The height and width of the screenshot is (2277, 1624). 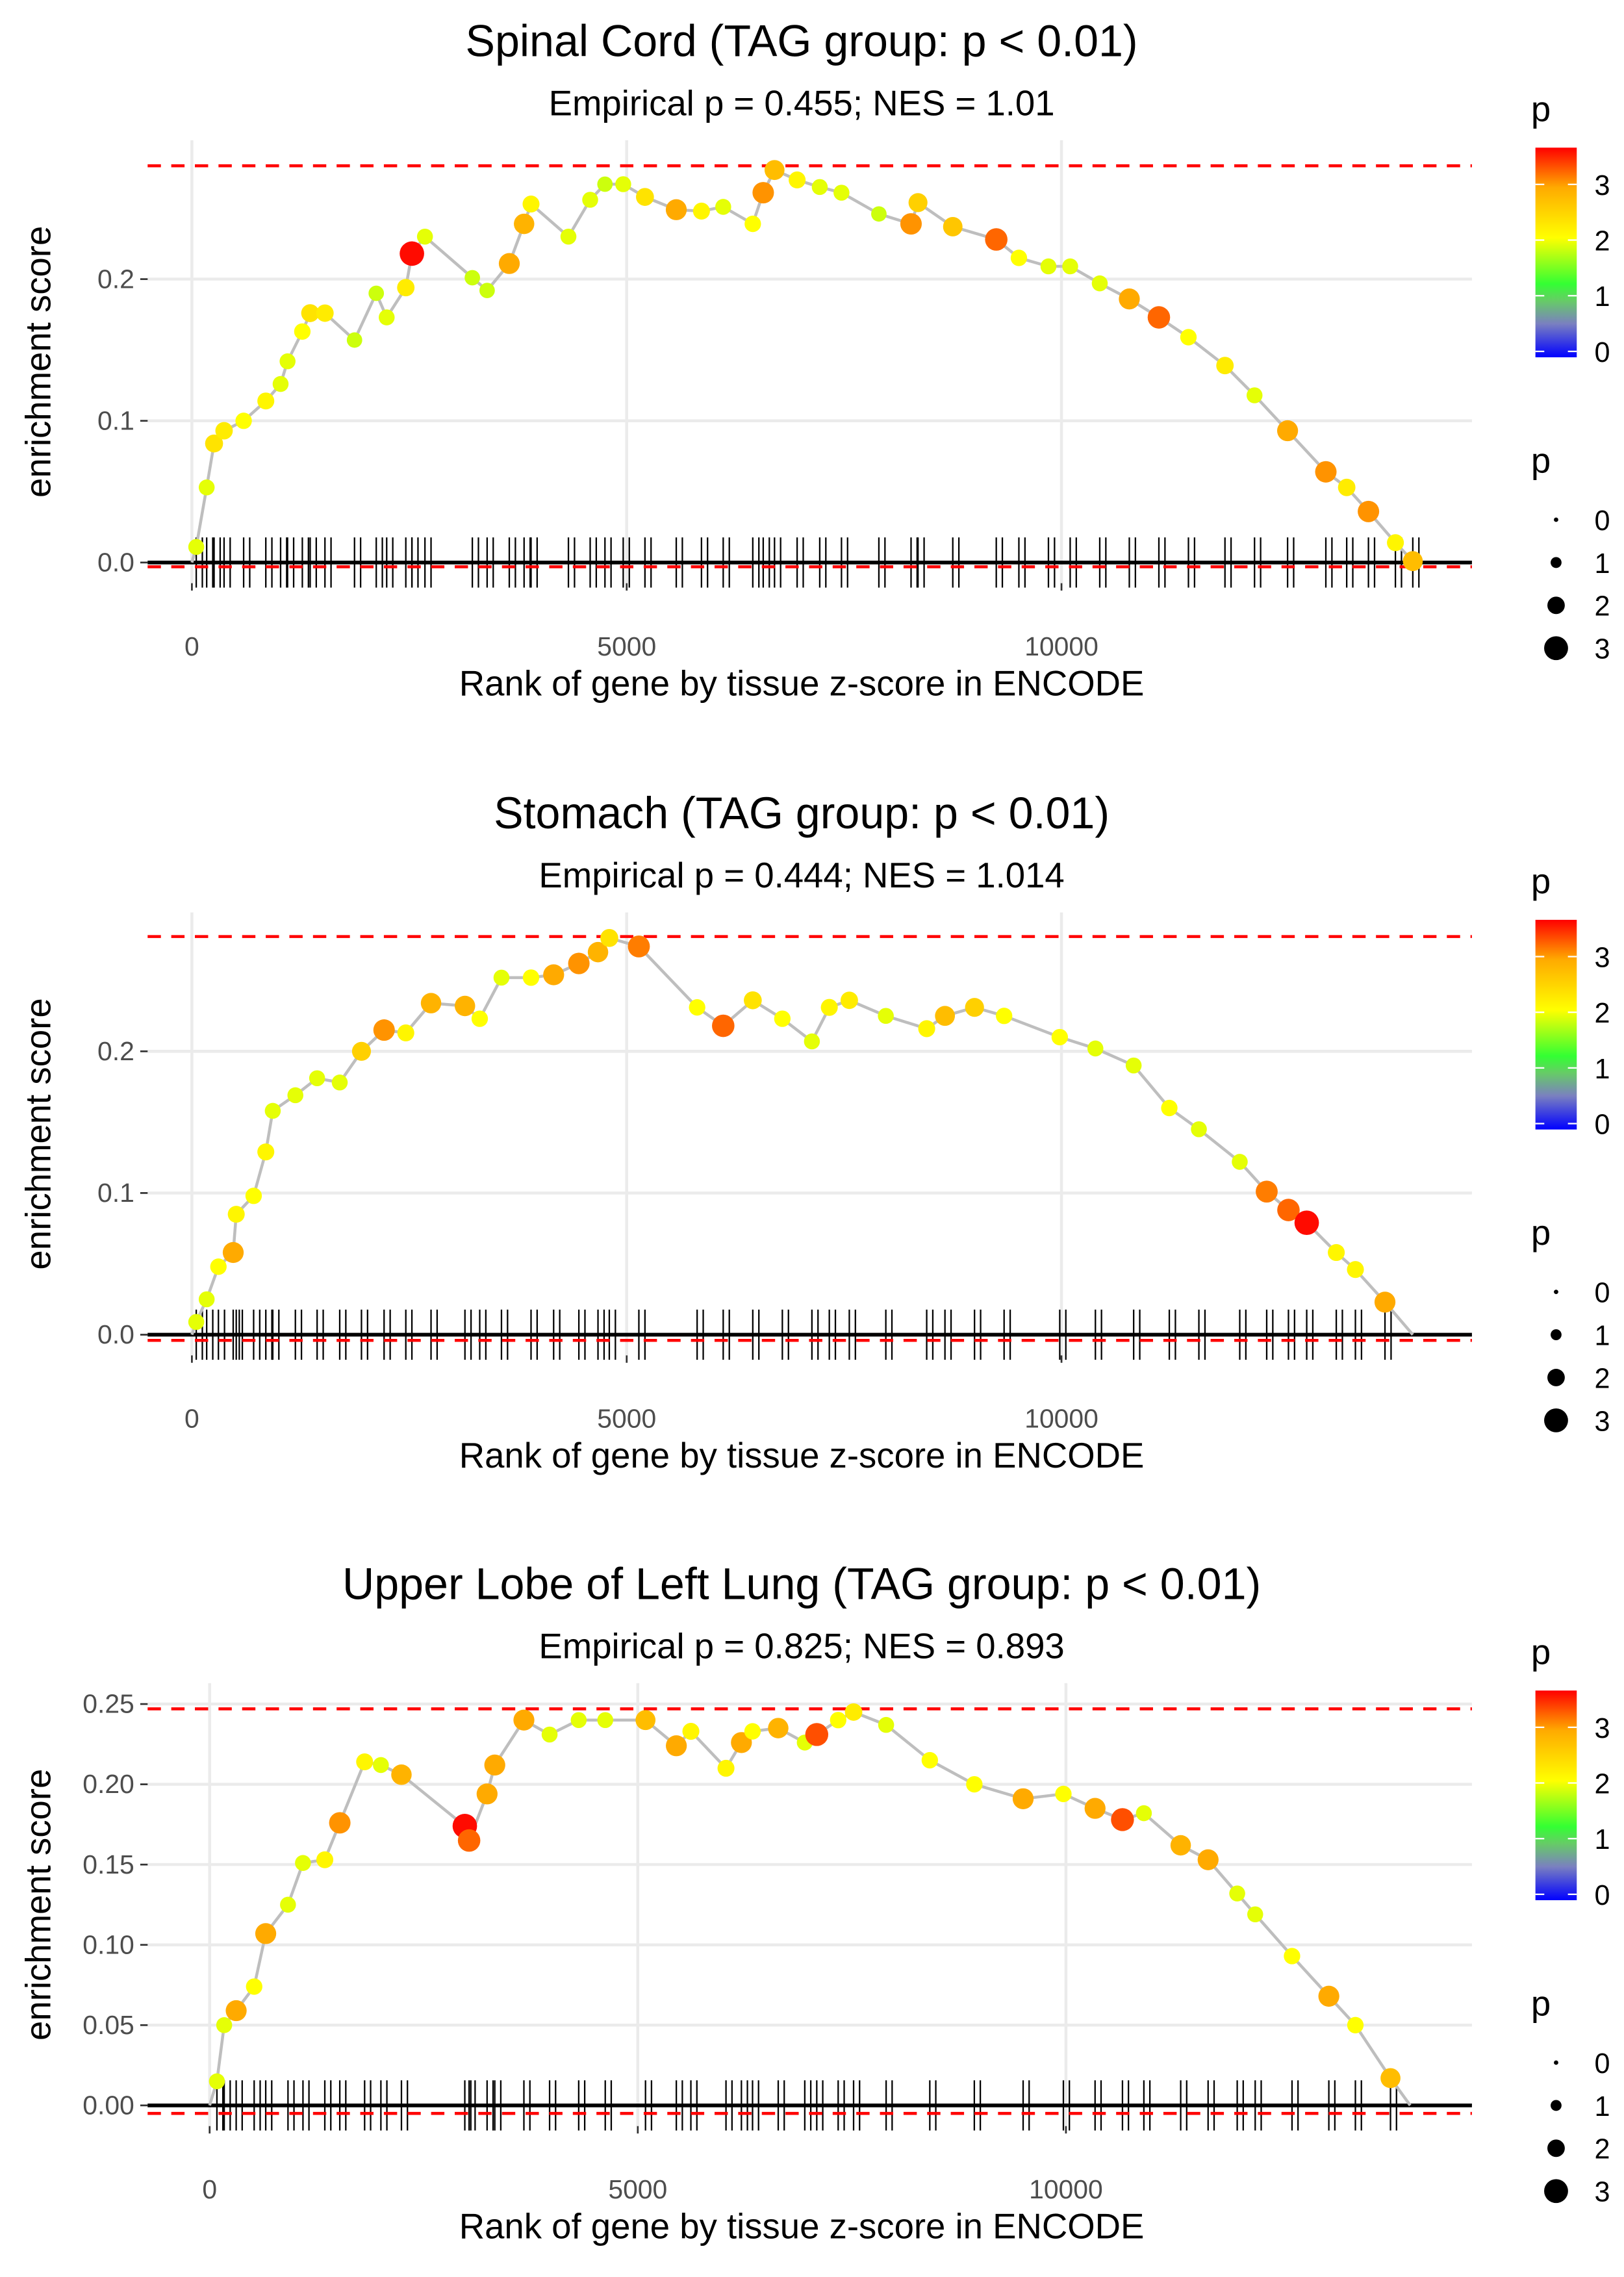 What do you see at coordinates (1602, 521) in the screenshot?
I see `size-legend-label: 0` at bounding box center [1602, 521].